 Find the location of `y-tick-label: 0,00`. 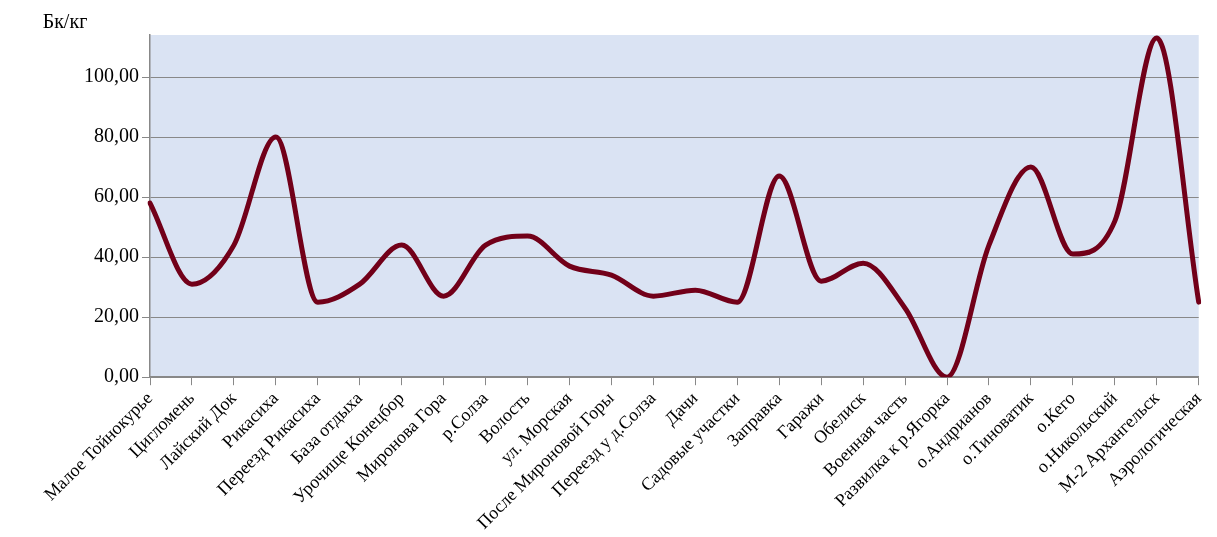

y-tick-label: 0,00 is located at coordinates (121, 375).